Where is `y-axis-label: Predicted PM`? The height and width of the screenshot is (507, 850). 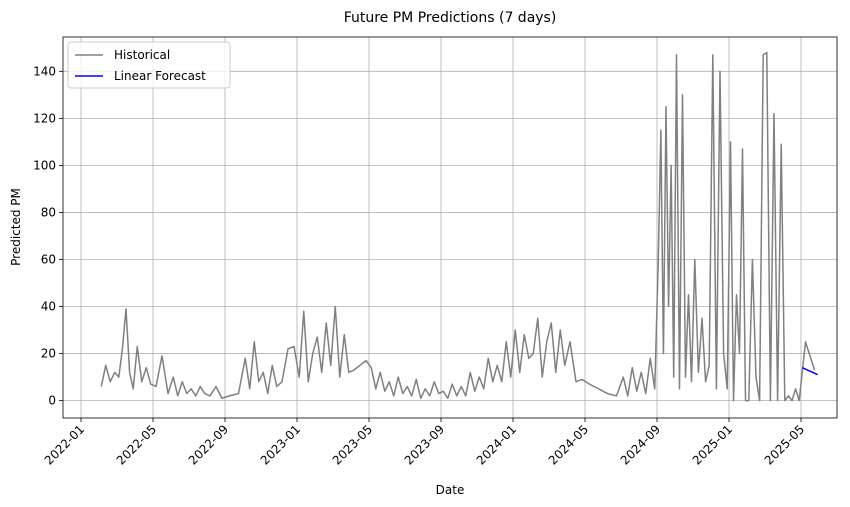
y-axis-label: Predicted PM is located at coordinates (16, 227).